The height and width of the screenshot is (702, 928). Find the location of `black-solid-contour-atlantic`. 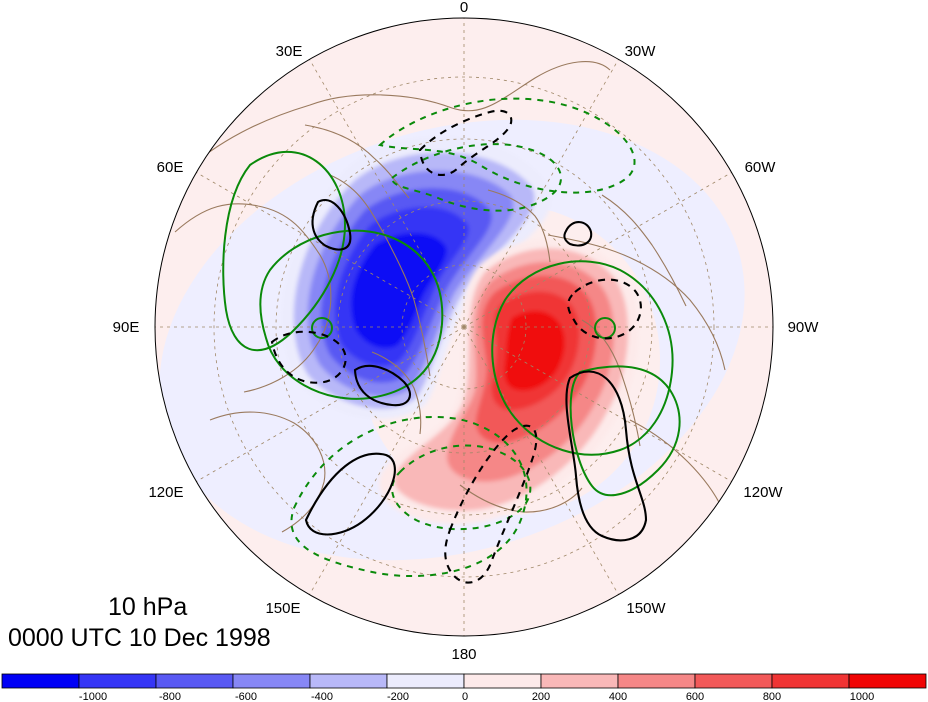

black-solid-contour-atlantic is located at coordinates (578, 234).